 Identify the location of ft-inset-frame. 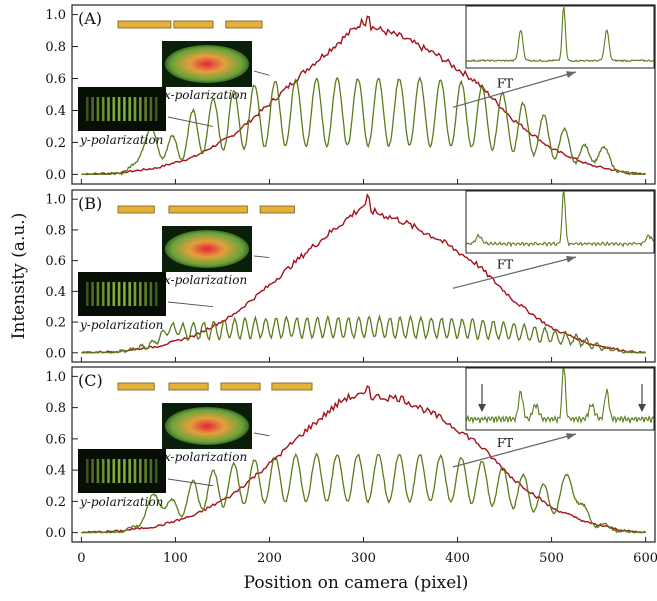
(560, 37).